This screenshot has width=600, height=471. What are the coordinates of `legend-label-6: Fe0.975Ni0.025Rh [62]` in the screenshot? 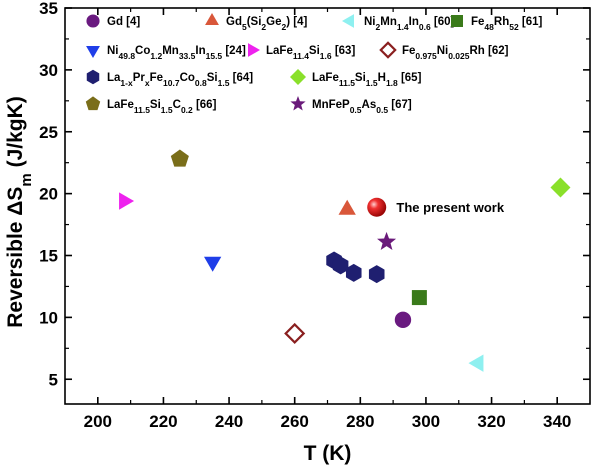 It's located at (455, 53).